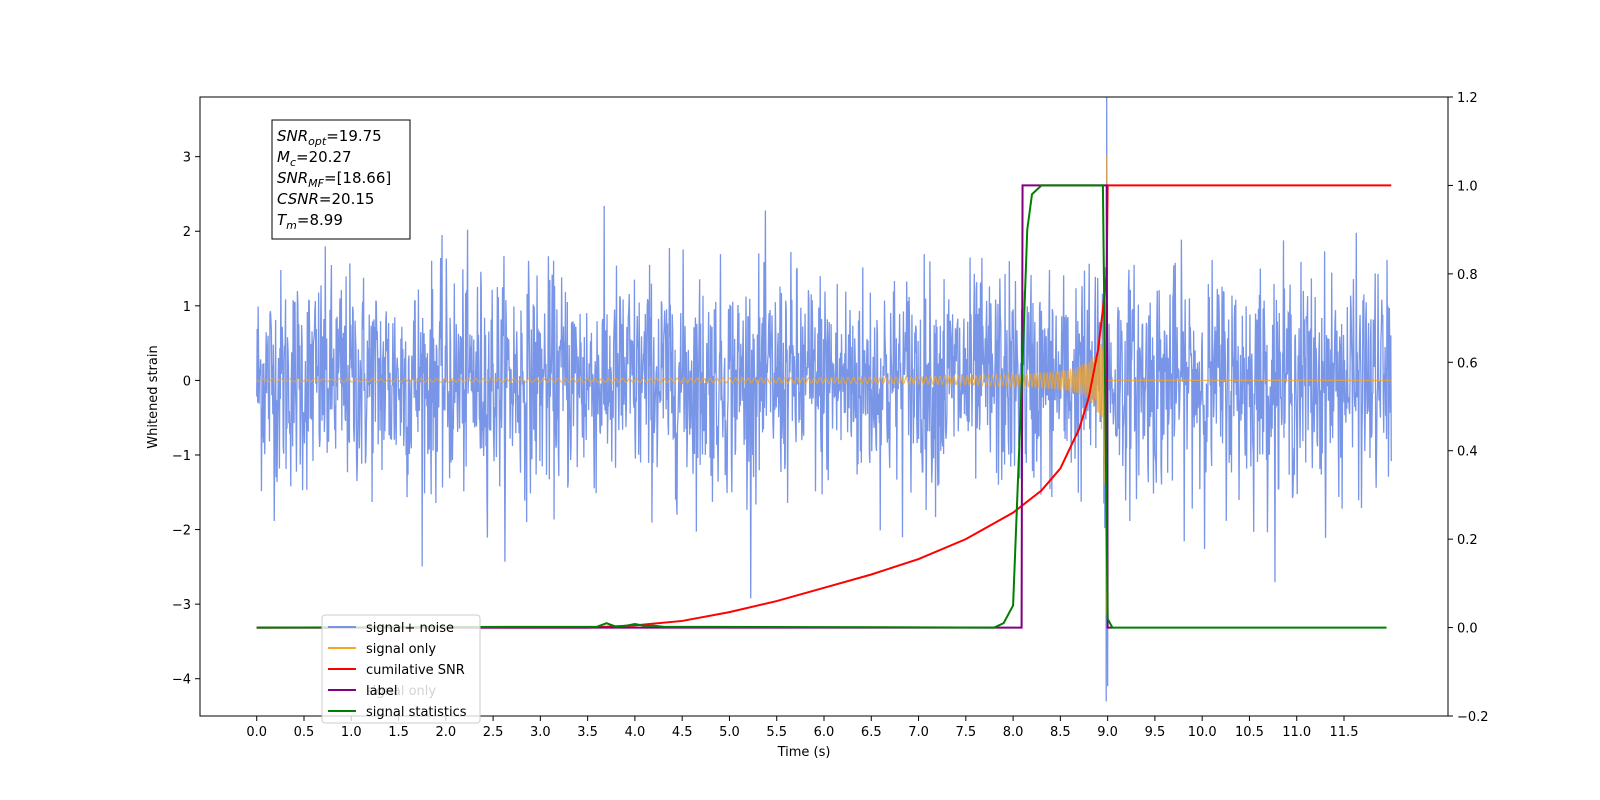  I want to click on x-tick-label: 8.0, so click(1013, 732).